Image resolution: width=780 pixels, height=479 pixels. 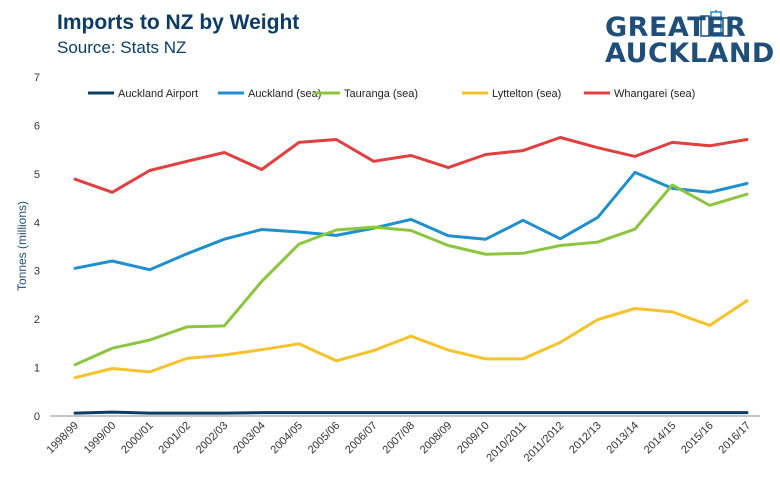 What do you see at coordinates (212, 438) in the screenshot?
I see `x-tick-label: 2002/03` at bounding box center [212, 438].